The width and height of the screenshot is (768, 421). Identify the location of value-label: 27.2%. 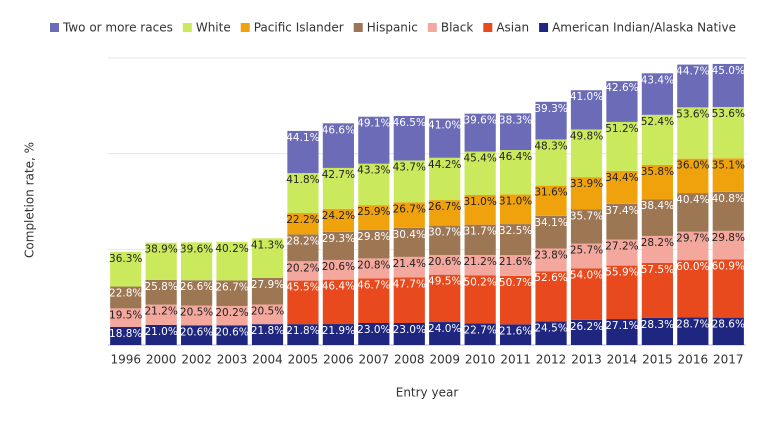
(621, 247).